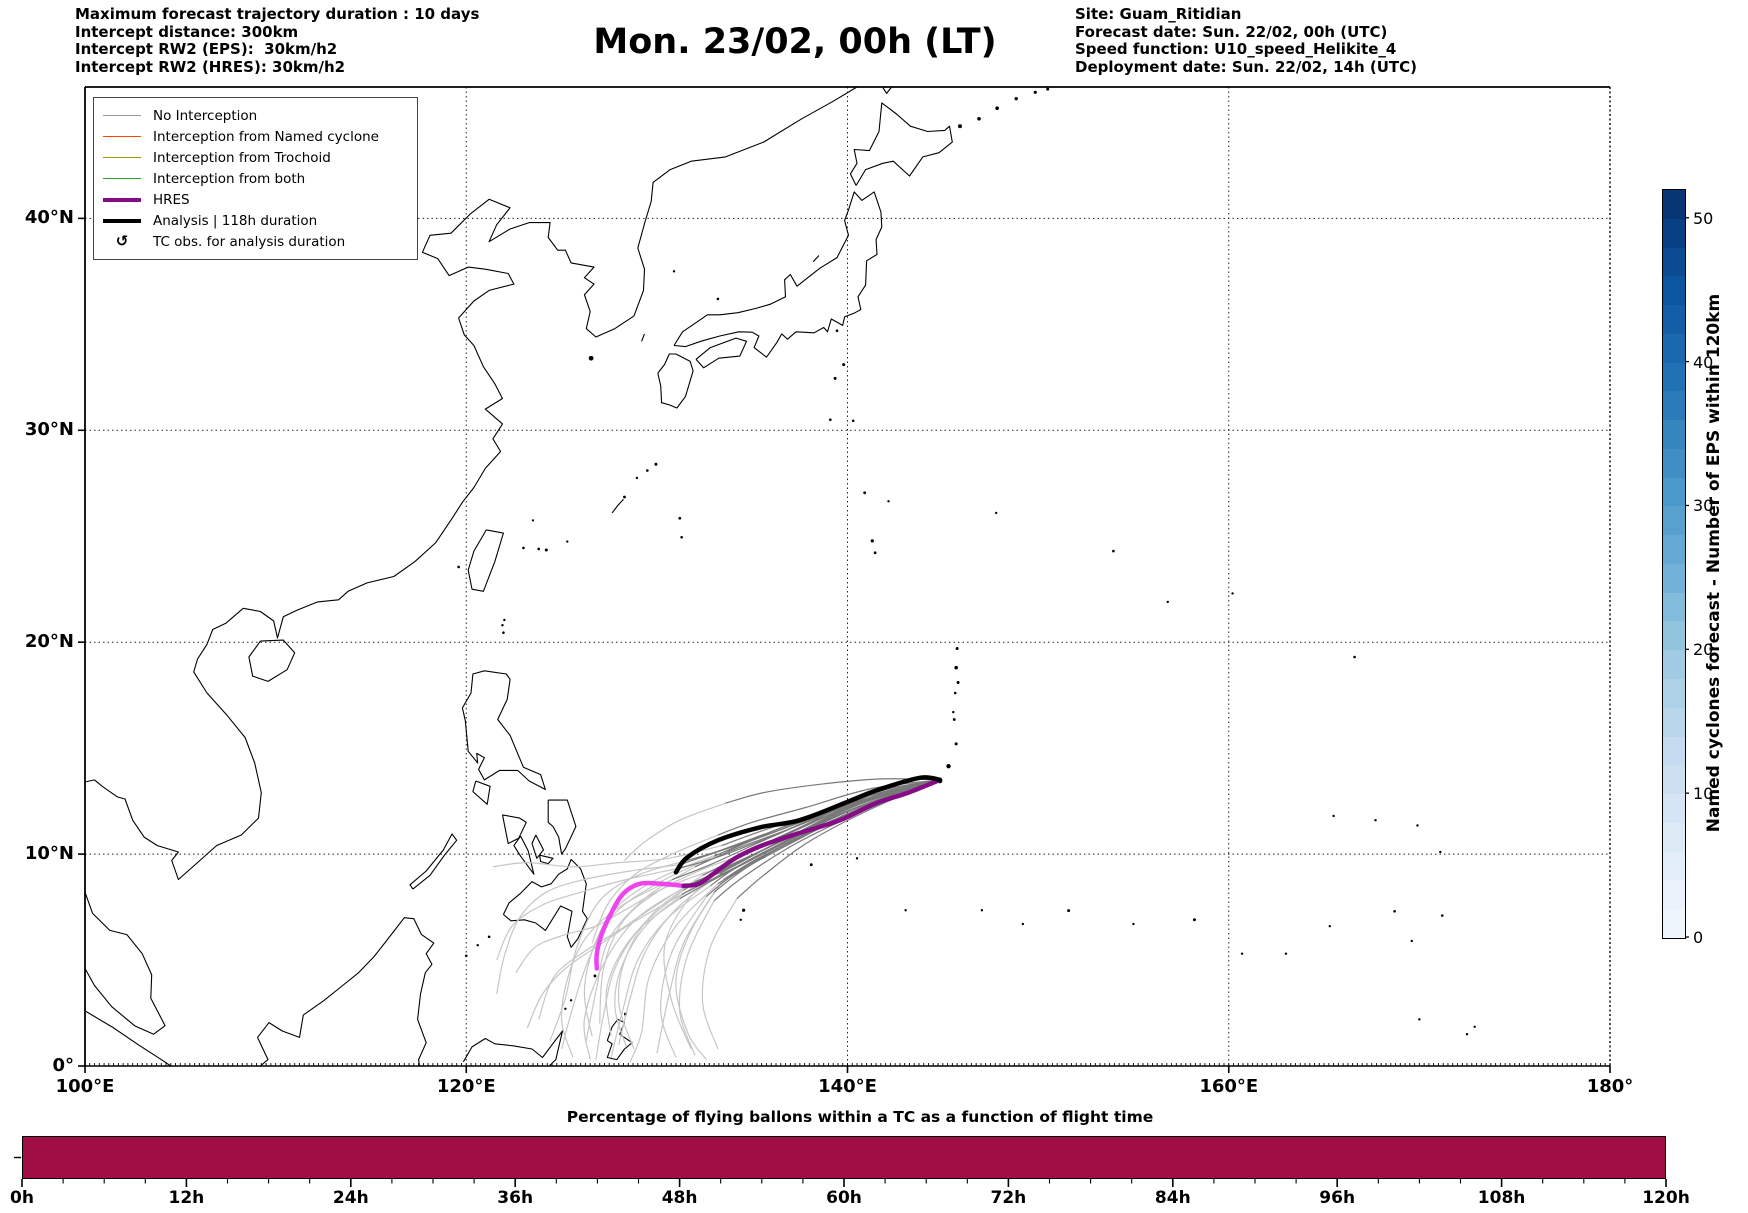 Image resolution: width=1748 pixels, height=1213 pixels. What do you see at coordinates (1337, 1198) in the screenshot?
I see `bottom-bar-tick-label: 96h` at bounding box center [1337, 1198].